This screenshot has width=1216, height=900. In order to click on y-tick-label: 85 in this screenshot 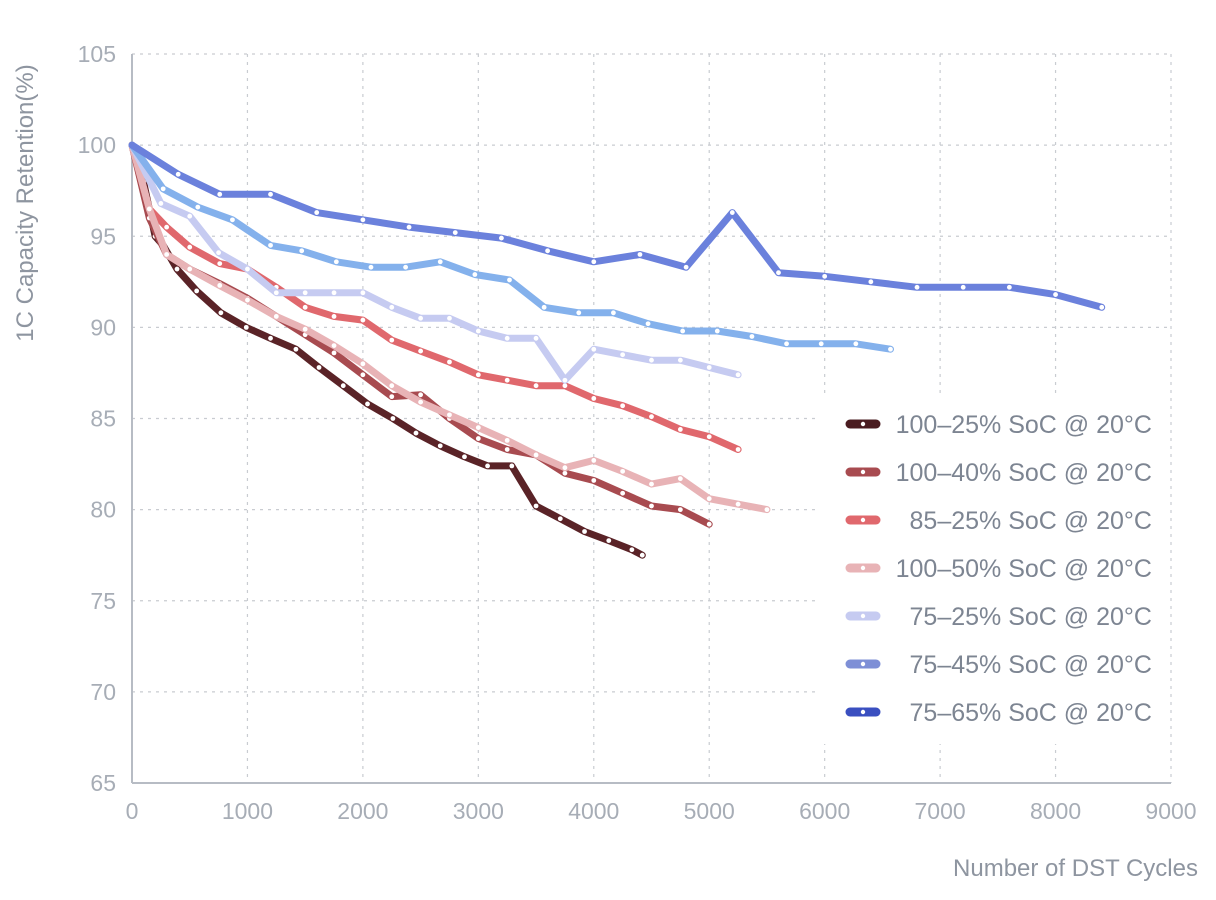, I will do `click(103, 419)`.